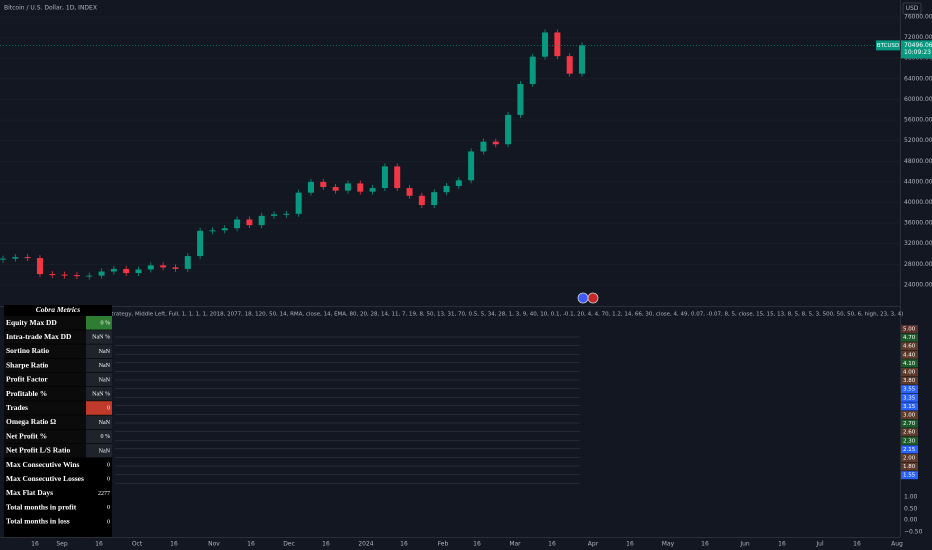  Describe the element at coordinates (909, 355) in the screenshot. I see `value-tag: 4.40` at that location.